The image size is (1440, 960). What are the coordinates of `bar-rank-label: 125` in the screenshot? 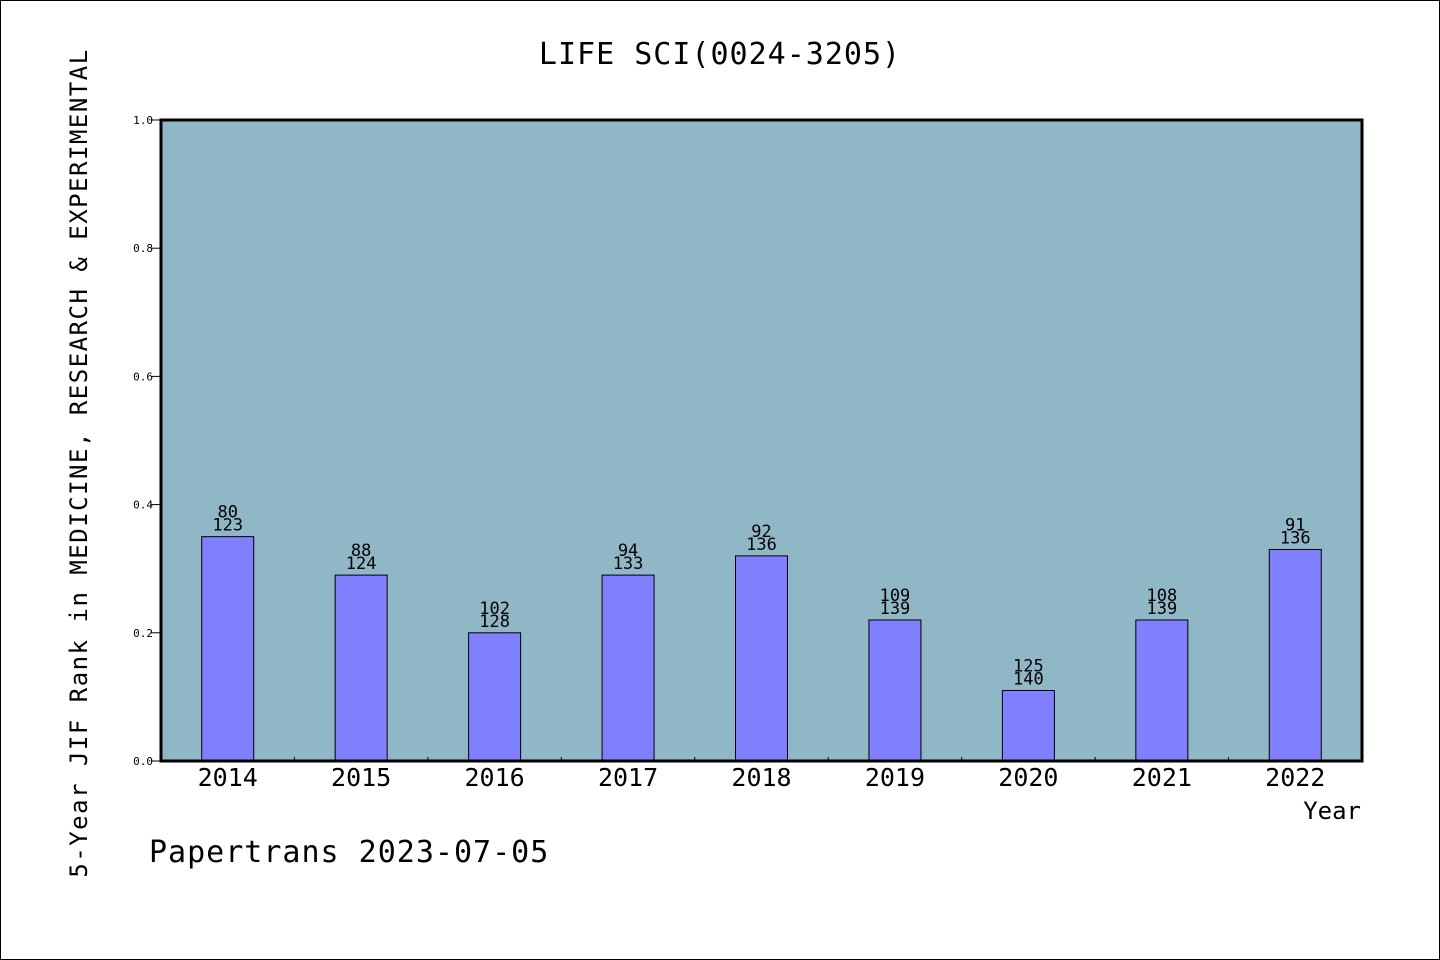 It's located at (1028, 666).